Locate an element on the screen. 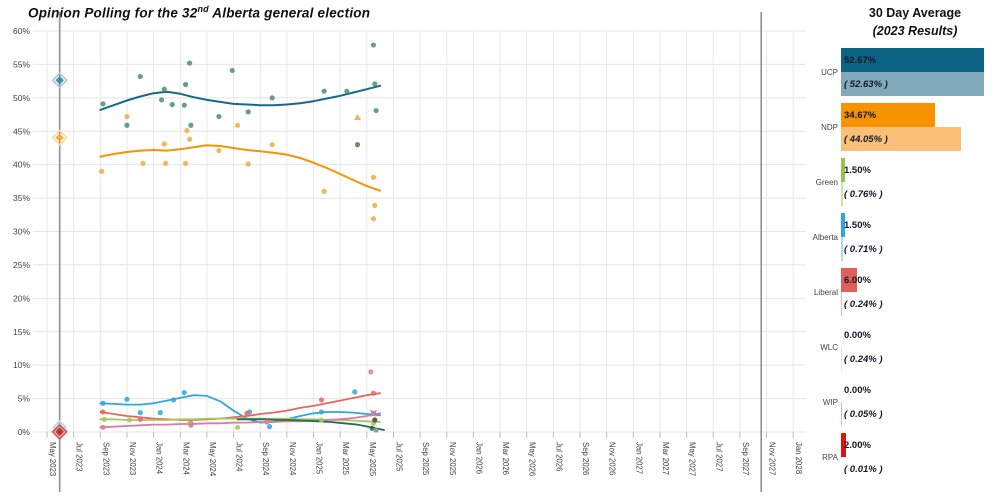 The width and height of the screenshot is (1000, 500). party-name-label: WLC is located at coordinates (829, 347).